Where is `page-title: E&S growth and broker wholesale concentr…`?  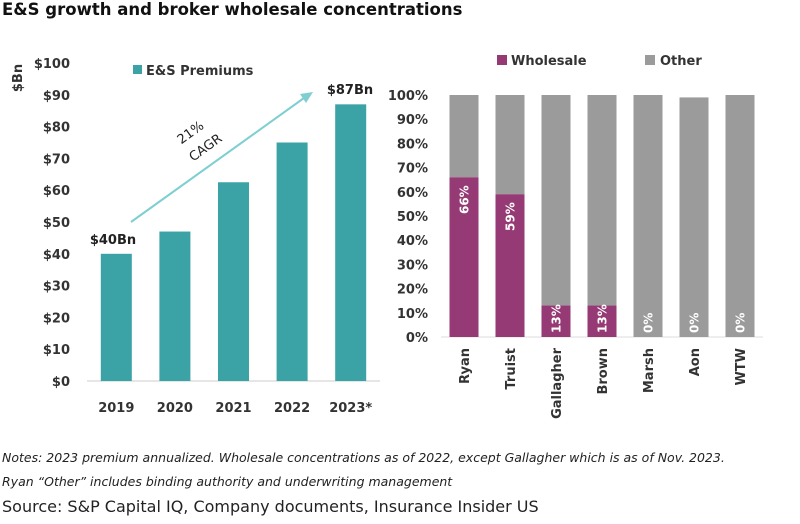 page-title: E&S growth and broker wholesale concentr… is located at coordinates (232, 9).